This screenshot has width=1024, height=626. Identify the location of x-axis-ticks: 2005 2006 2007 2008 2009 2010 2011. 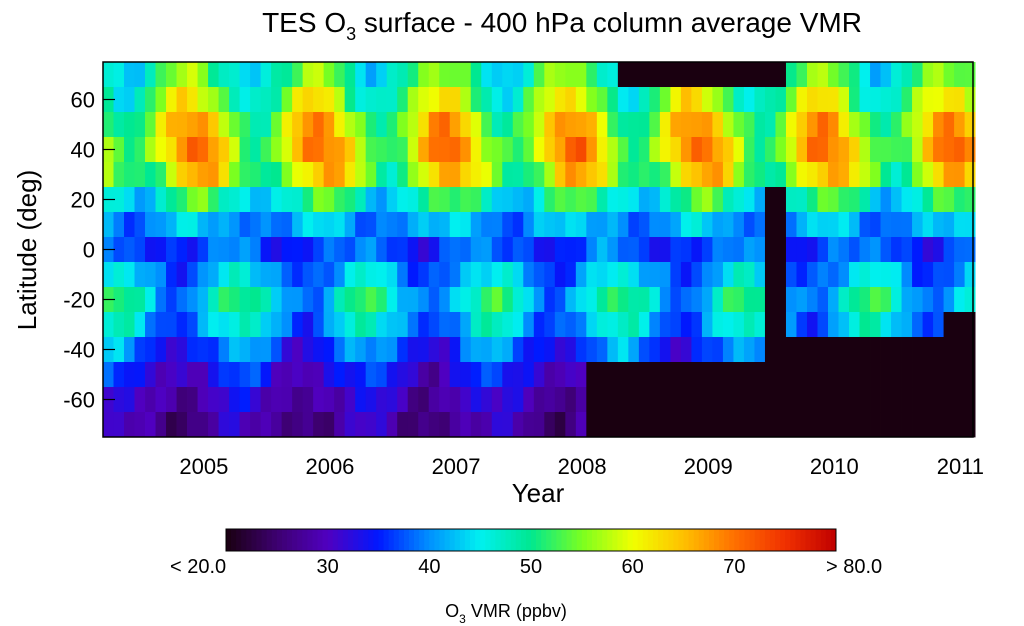
(581, 466).